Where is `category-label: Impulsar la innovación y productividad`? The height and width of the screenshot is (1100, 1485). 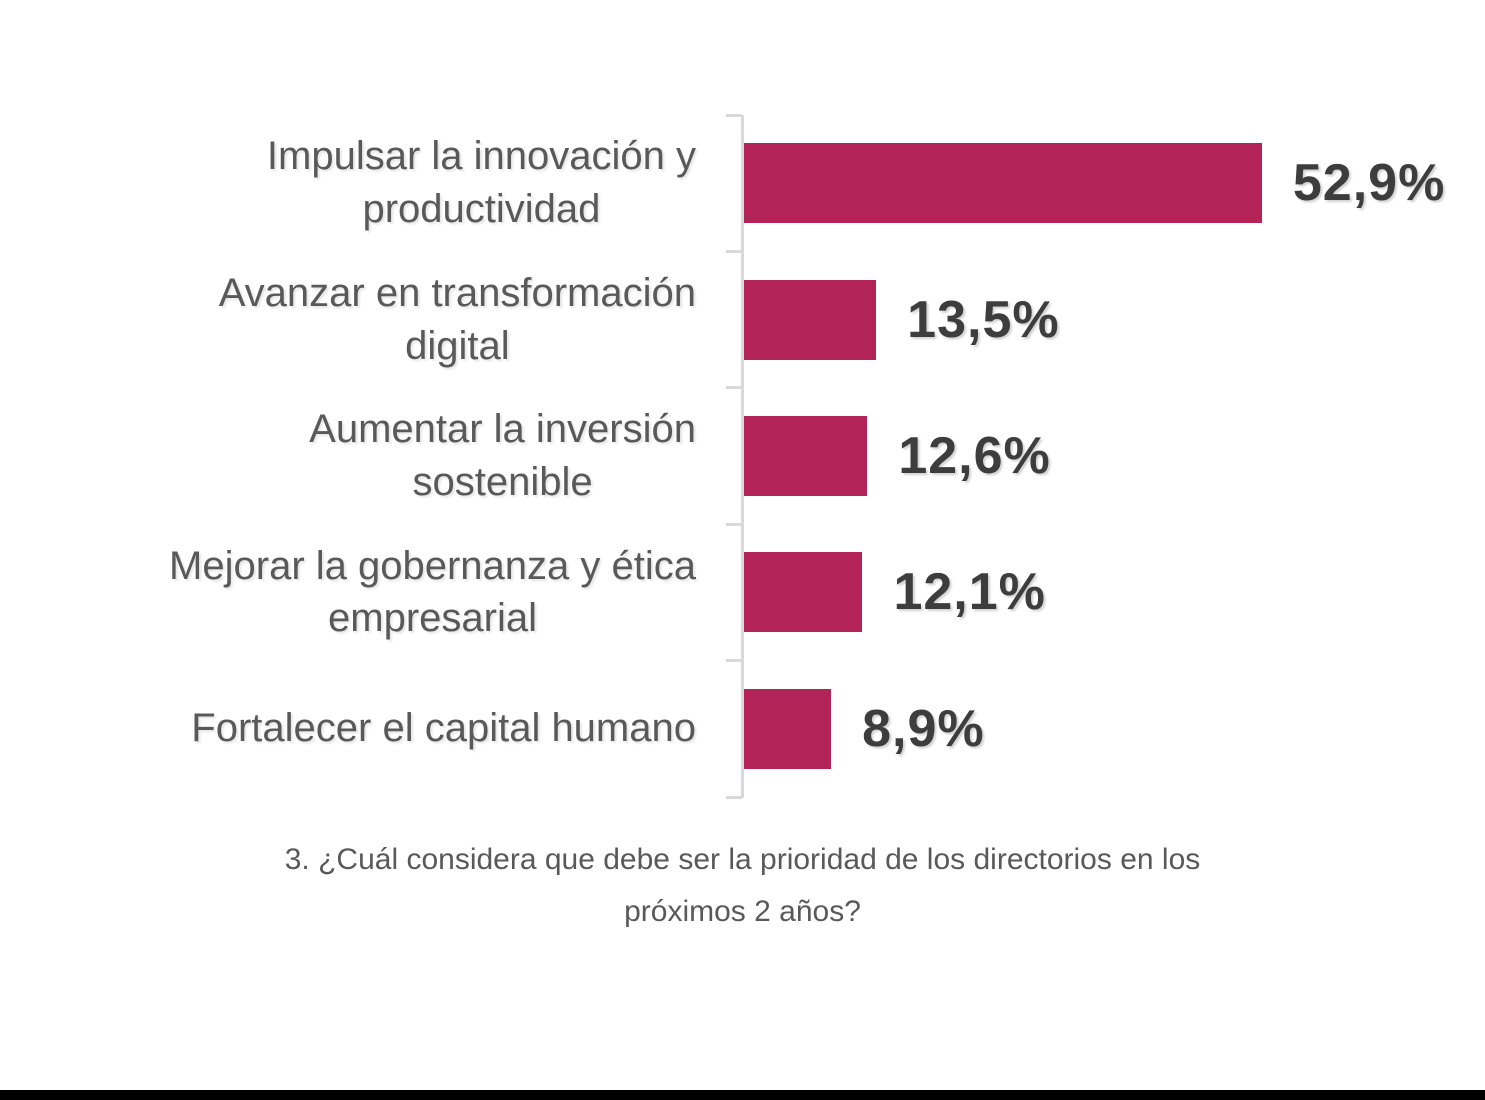 category-label: Impulsar la innovación y productividad is located at coordinates (481, 183).